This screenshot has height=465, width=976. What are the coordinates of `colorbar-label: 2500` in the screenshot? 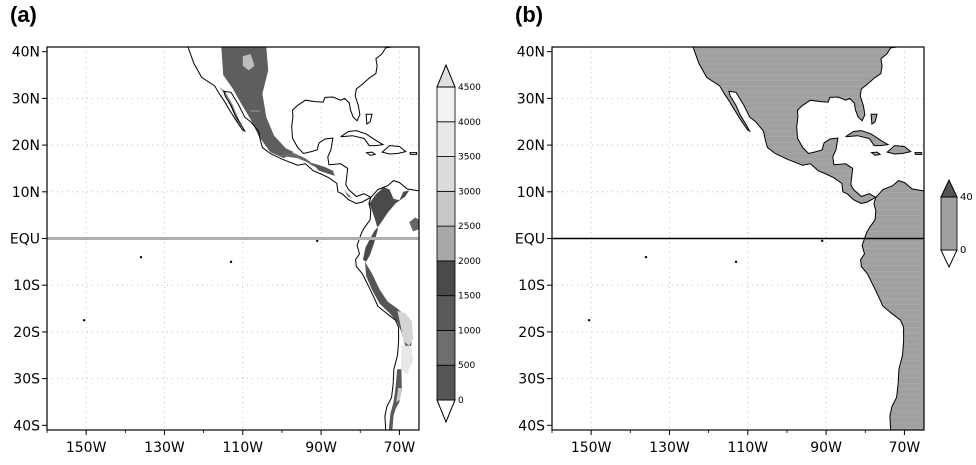 It's located at (469, 227).